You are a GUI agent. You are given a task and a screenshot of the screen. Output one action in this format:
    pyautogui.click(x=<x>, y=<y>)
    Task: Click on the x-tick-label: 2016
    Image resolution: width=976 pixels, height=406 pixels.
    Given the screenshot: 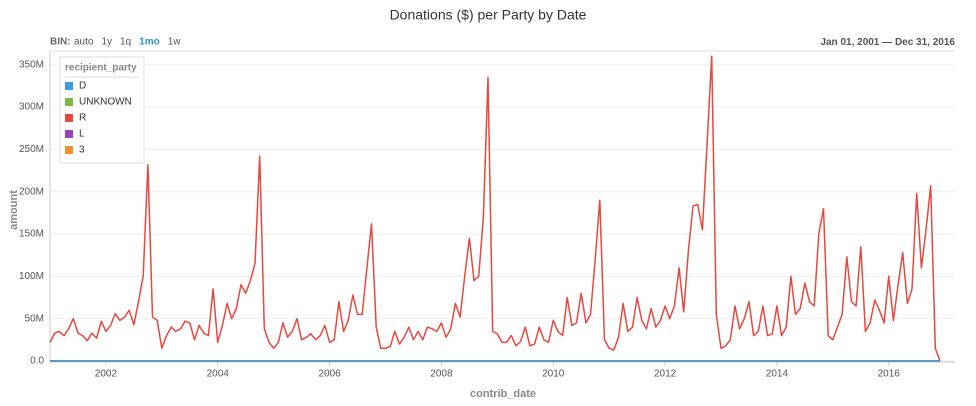 What is the action you would take?
    pyautogui.click(x=889, y=374)
    